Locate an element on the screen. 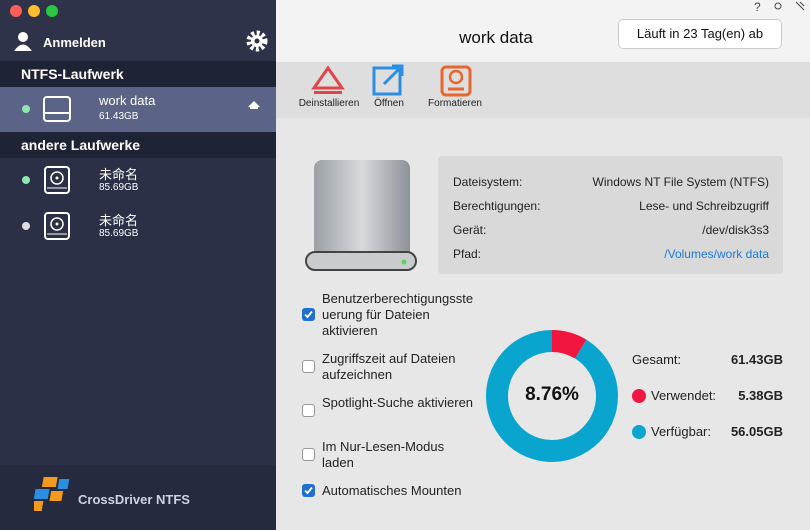 This screenshot has height=530, width=810. drive-image is located at coordinates (361, 215).